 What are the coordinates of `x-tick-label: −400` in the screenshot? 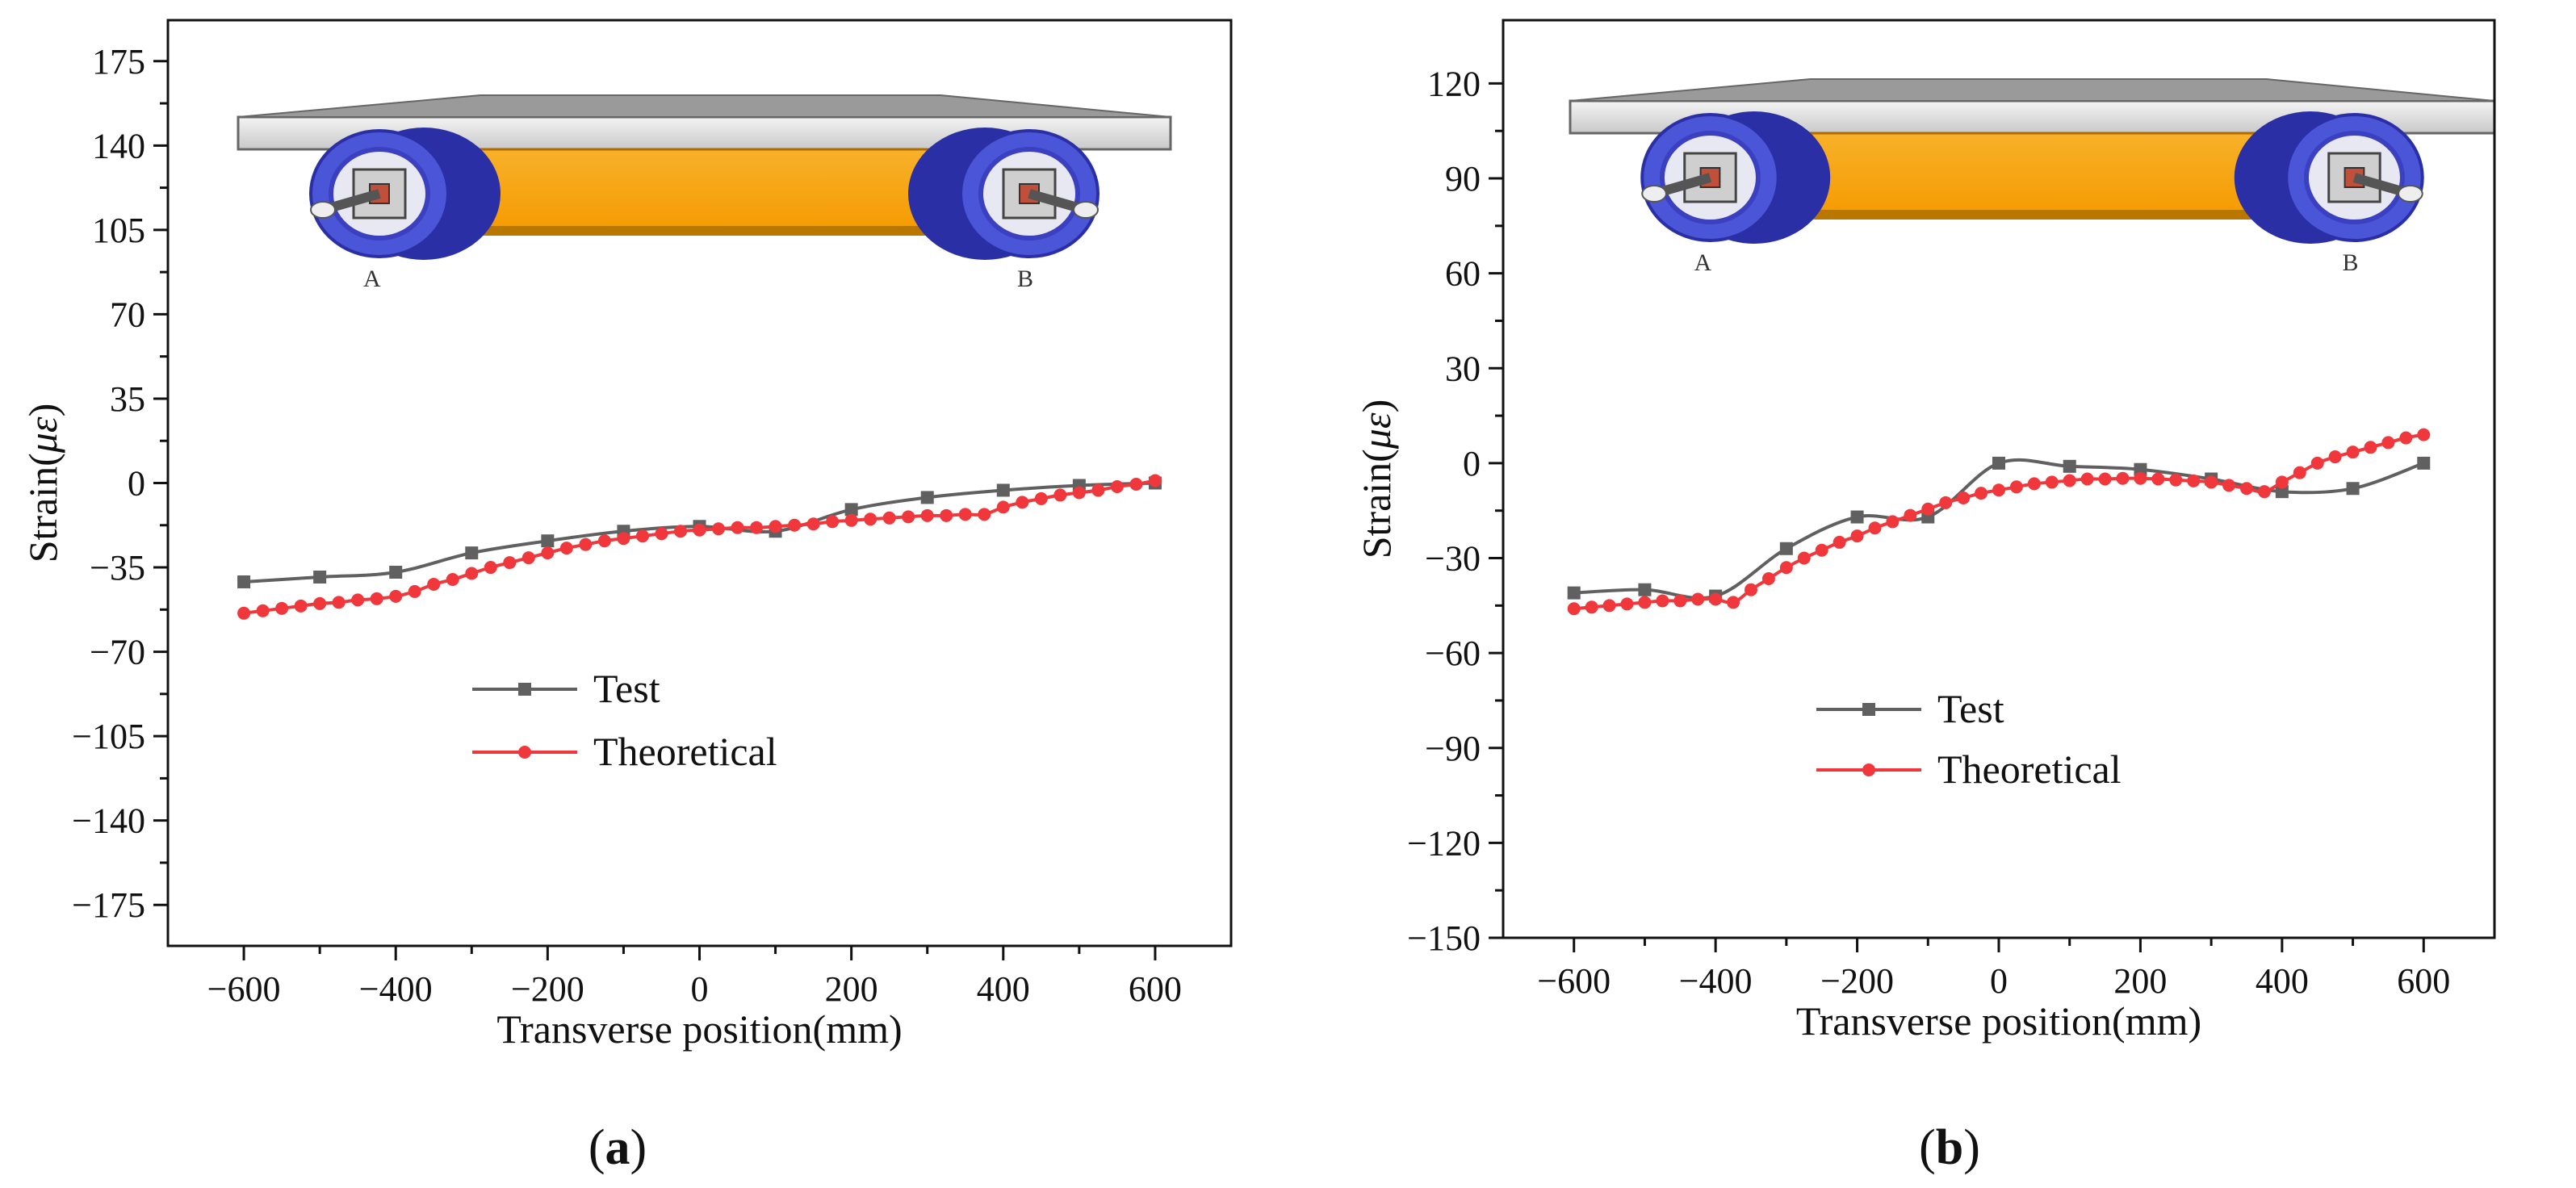 It's located at (396, 989).